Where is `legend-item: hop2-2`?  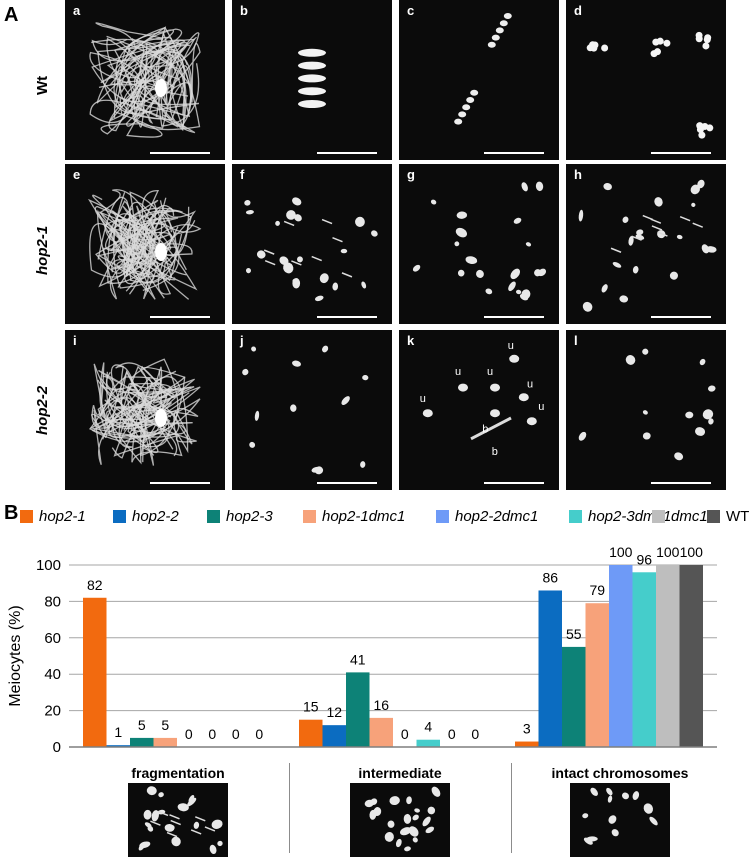 legend-item: hop2-2 is located at coordinates (146, 516).